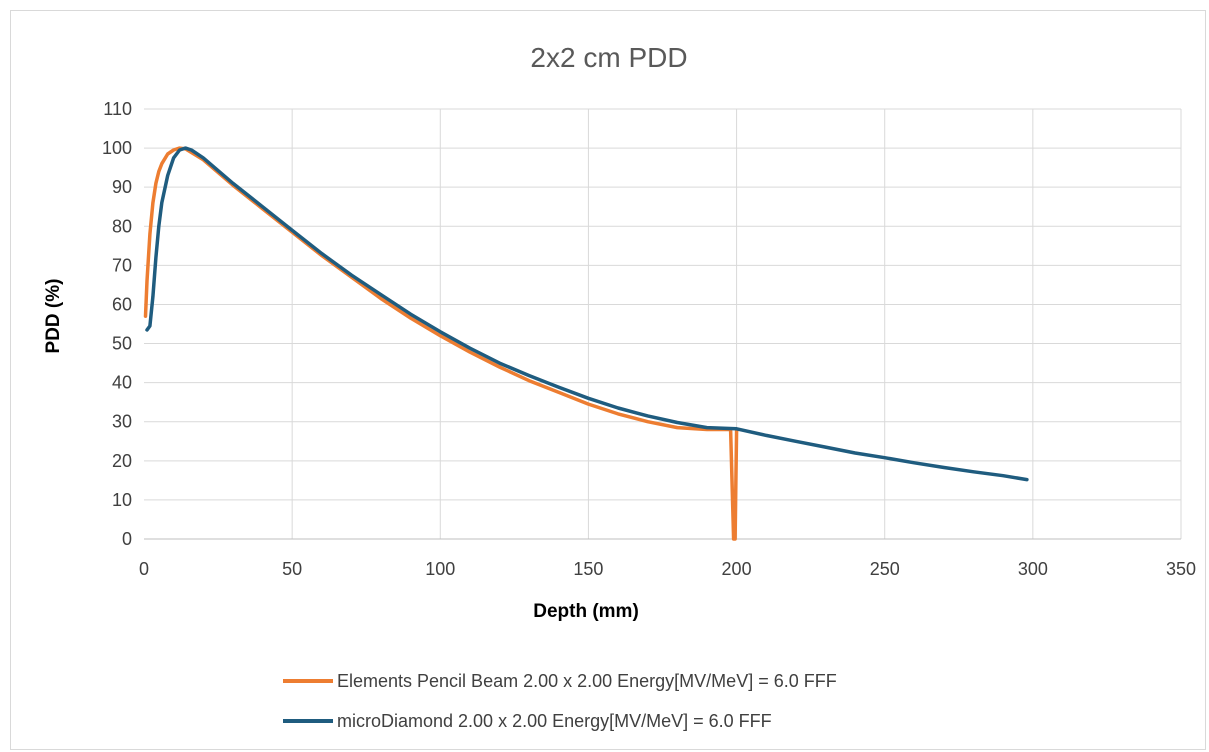  Describe the element at coordinates (122, 265) in the screenshot. I see `y-tick-label: 70` at that location.